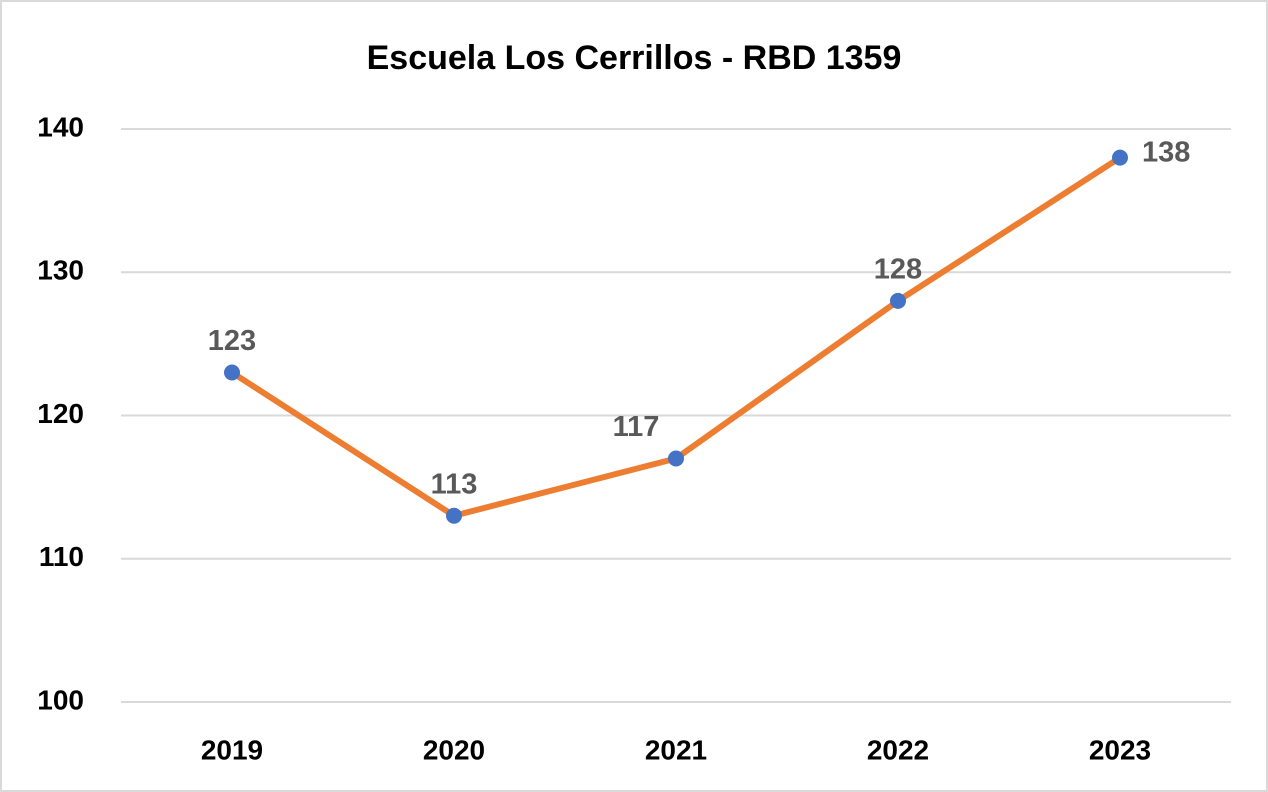 The image size is (1268, 792). Describe the element at coordinates (60, 413) in the screenshot. I see `y-tick-label: 120` at that location.